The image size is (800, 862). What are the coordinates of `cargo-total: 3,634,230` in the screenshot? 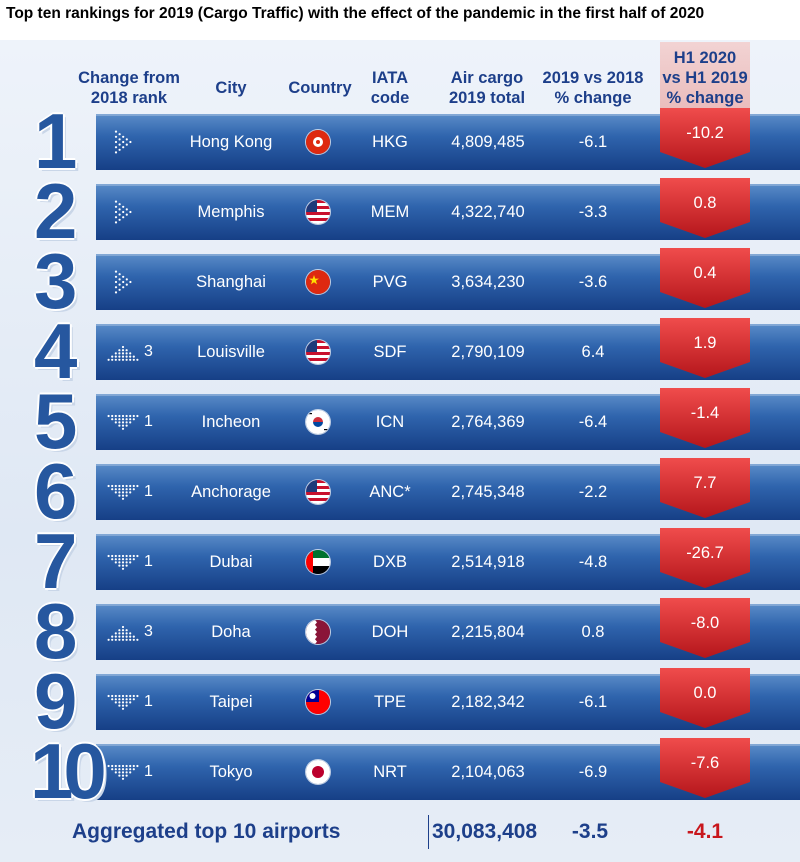 It's located at (488, 282).